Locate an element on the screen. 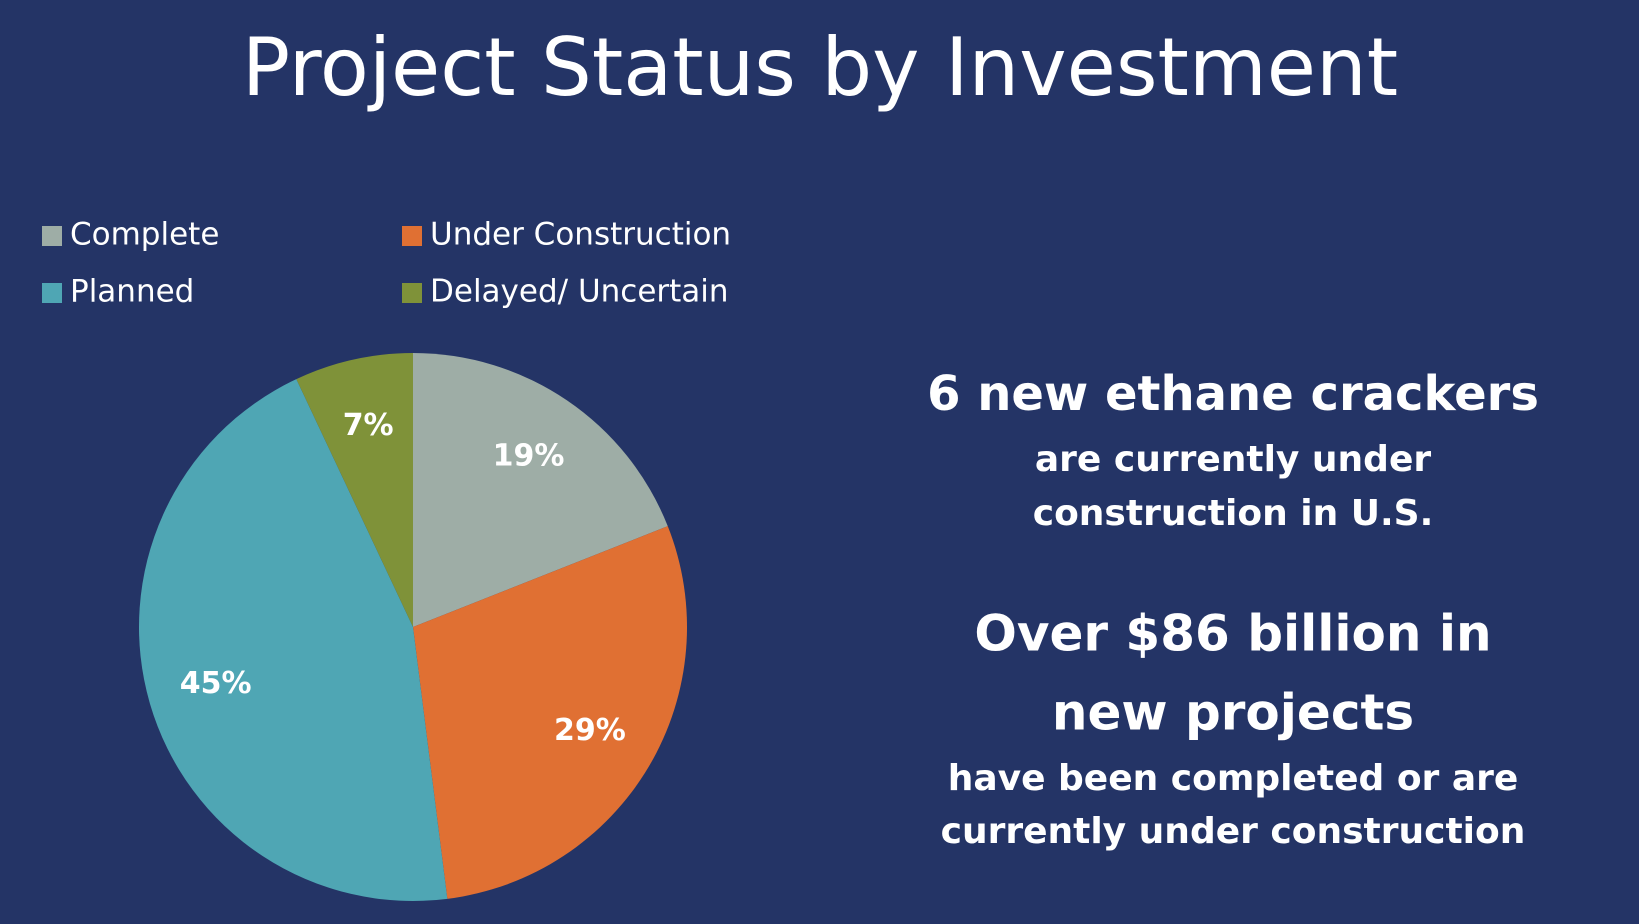  value-label: 7% is located at coordinates (368, 425).